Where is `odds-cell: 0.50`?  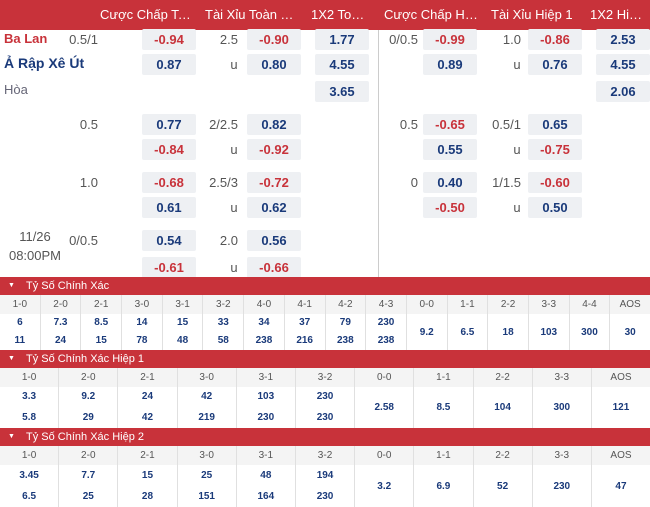 odds-cell: 0.50 is located at coordinates (555, 207).